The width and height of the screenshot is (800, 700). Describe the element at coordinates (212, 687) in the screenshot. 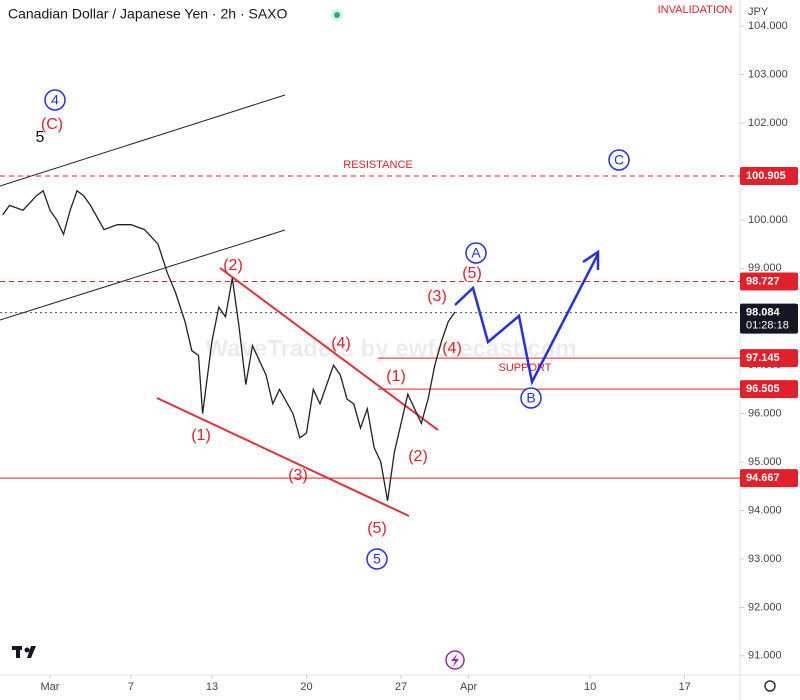

I see `x-tick-label: 13` at that location.